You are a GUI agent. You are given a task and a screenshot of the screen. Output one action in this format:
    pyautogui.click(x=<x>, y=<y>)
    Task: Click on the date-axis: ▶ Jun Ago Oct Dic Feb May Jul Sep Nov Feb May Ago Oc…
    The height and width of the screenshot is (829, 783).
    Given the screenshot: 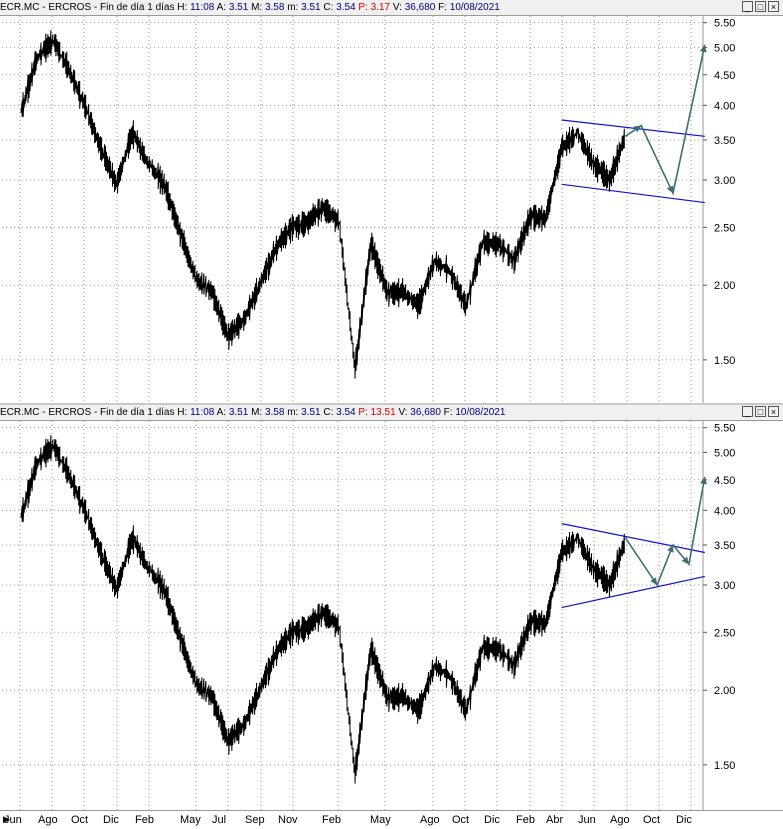 What is the action you would take?
    pyautogui.click(x=391, y=819)
    